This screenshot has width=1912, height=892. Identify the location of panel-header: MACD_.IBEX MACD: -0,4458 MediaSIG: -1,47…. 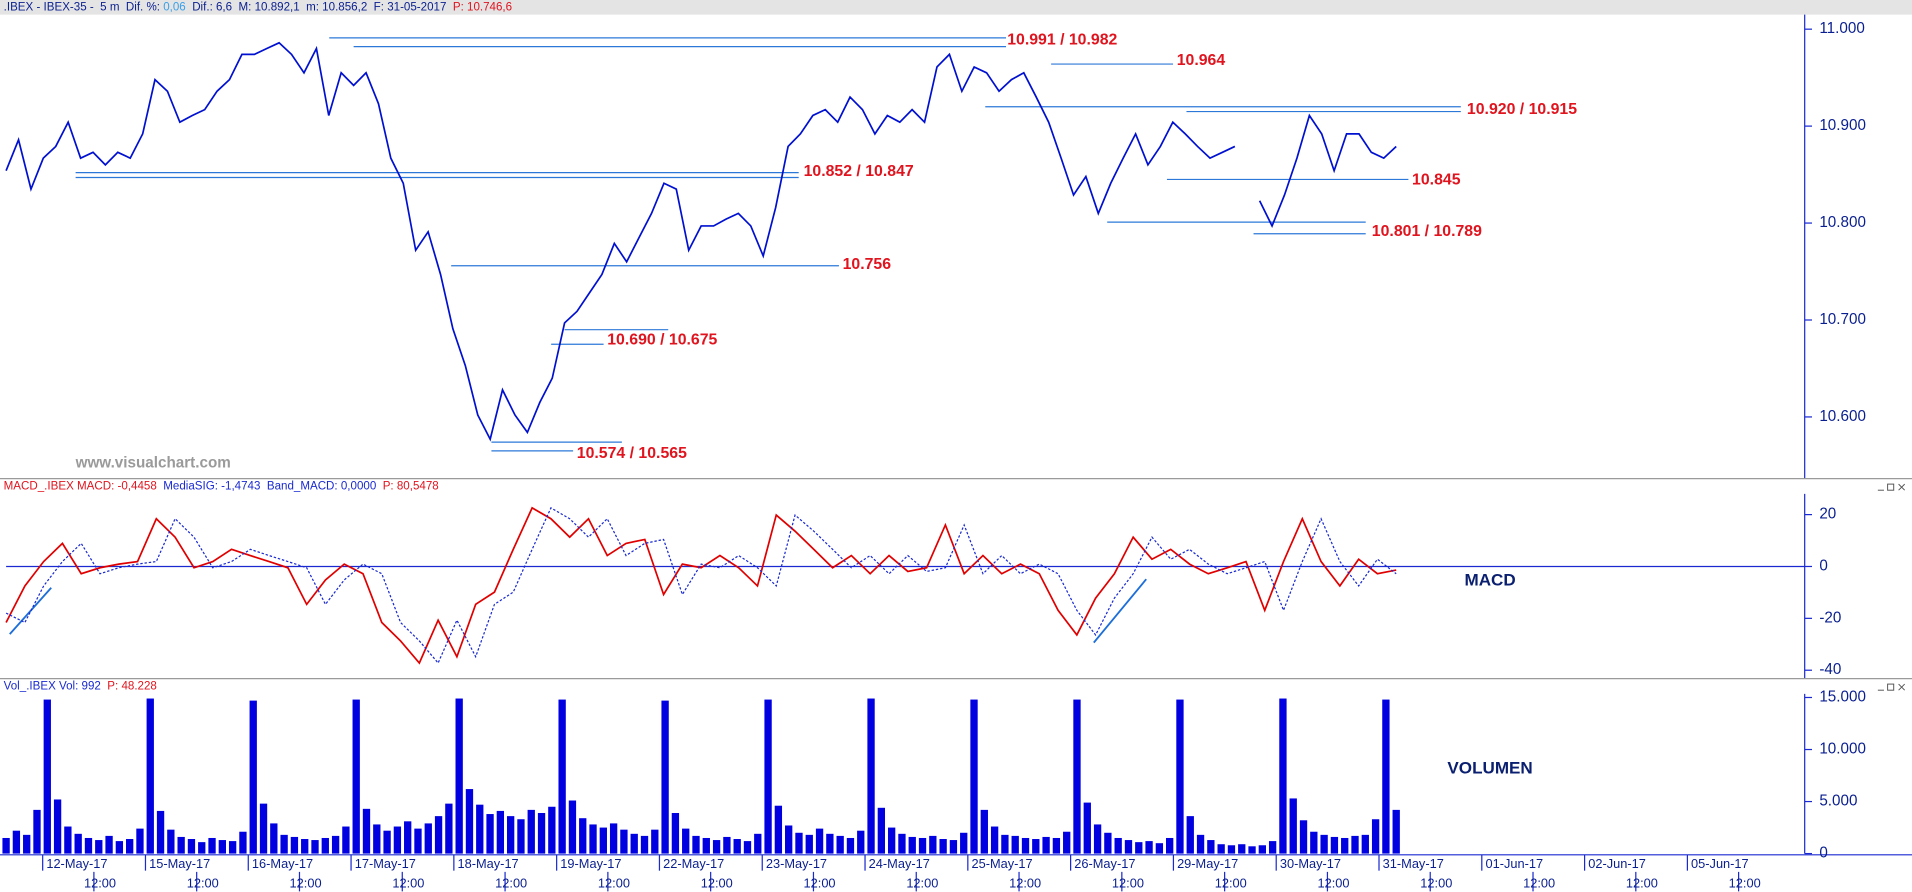
(221, 487).